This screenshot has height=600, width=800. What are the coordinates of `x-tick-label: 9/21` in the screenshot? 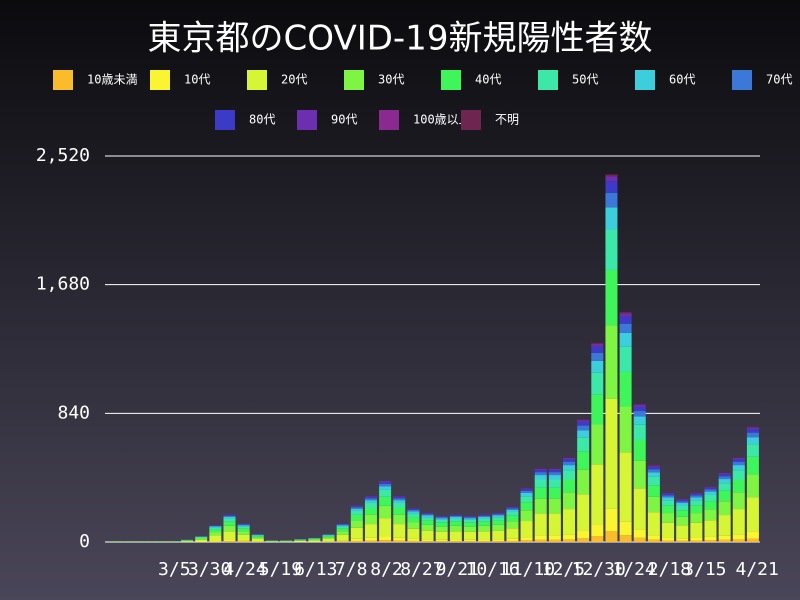 It's located at (457, 569).